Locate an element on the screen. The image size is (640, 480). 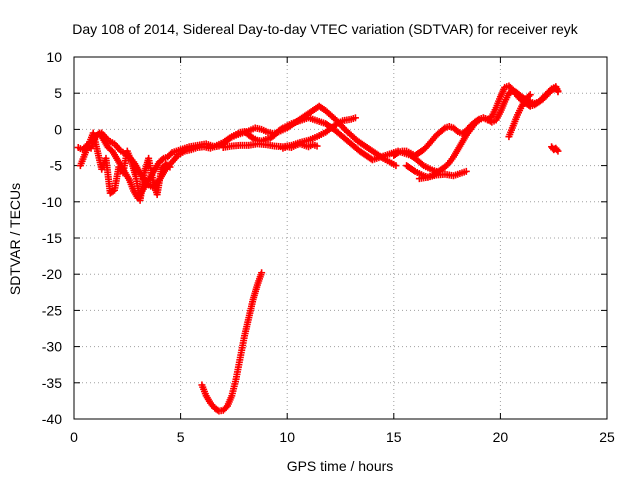
x-tick-label: 15 is located at coordinates (394, 437).